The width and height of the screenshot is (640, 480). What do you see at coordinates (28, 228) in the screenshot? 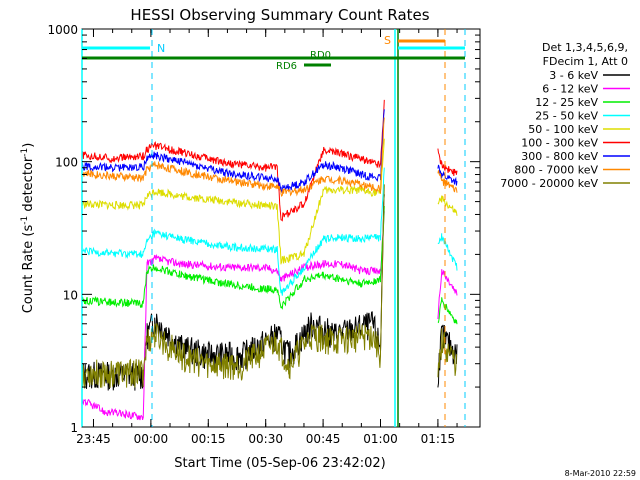
I see `y-axis-label: Count Rate (s-1 detector-1)` at bounding box center [28, 228].